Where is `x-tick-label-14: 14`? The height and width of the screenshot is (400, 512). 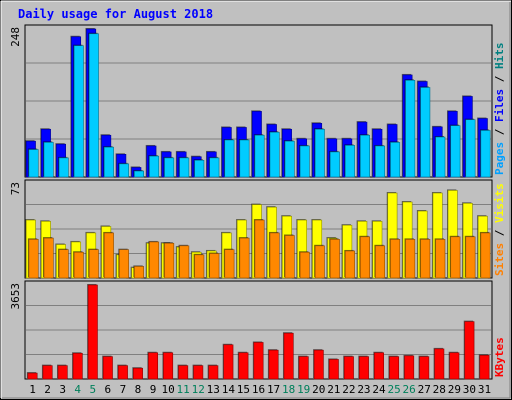
x-tick-label-14: 14 is located at coordinates (229, 389).